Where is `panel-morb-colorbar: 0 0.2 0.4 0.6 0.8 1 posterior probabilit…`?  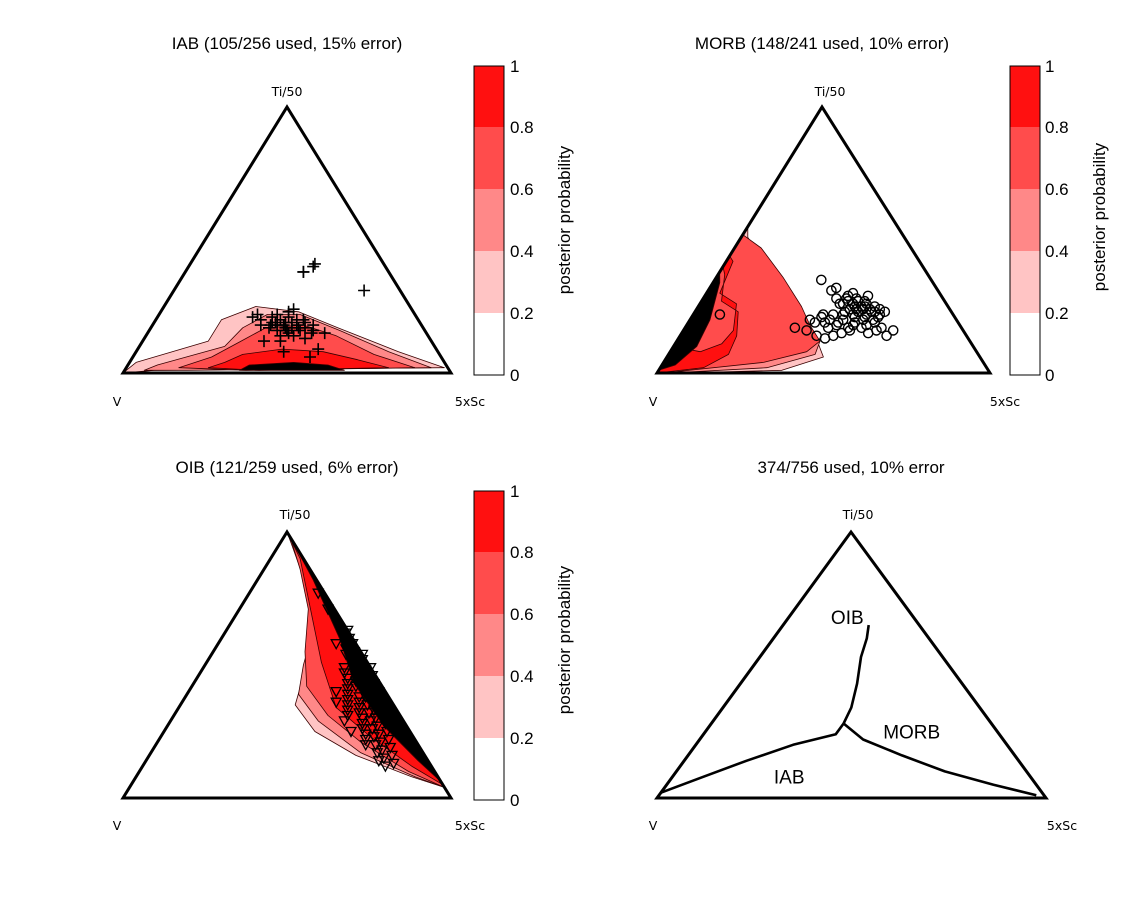 panel-morb-colorbar: 0 0.2 0.4 0.6 0.8 1 posterior probabilit… is located at coordinates (1059, 221).